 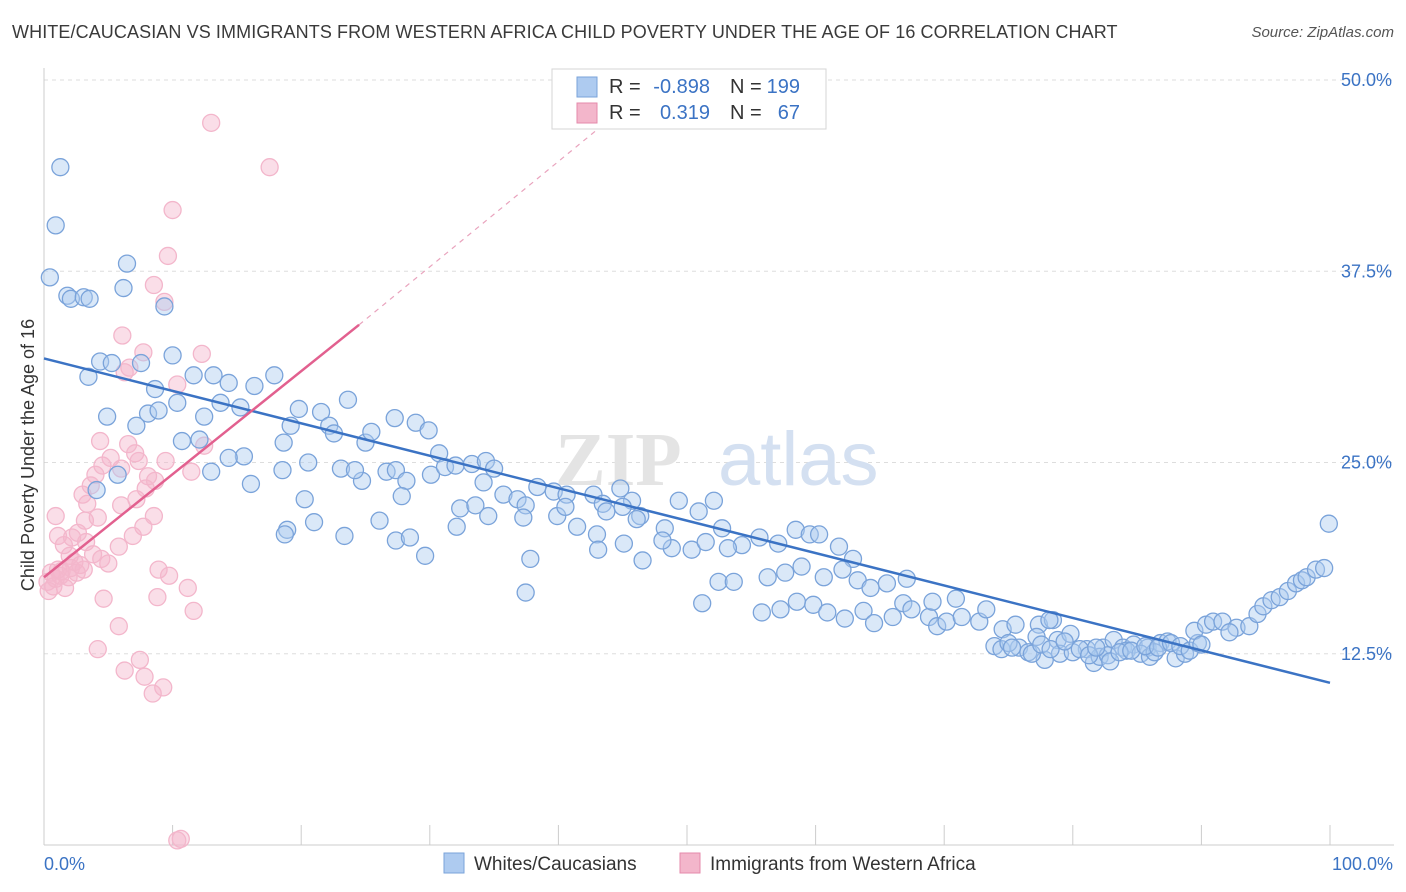 I want to click on bottom-legend-whites: Whites/Caucasians, so click(x=555, y=864).